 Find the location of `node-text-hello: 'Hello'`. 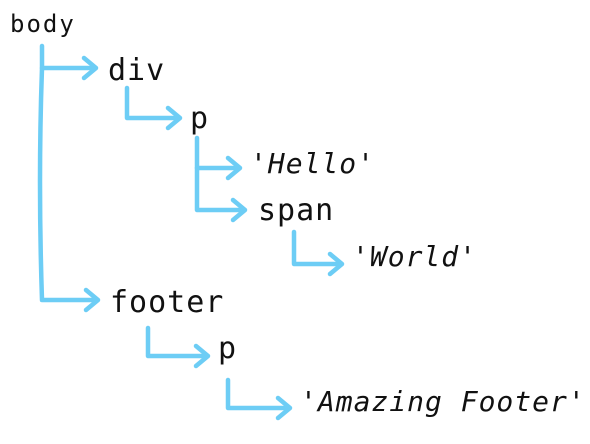

node-text-hello: 'Hello' is located at coordinates (313, 163).